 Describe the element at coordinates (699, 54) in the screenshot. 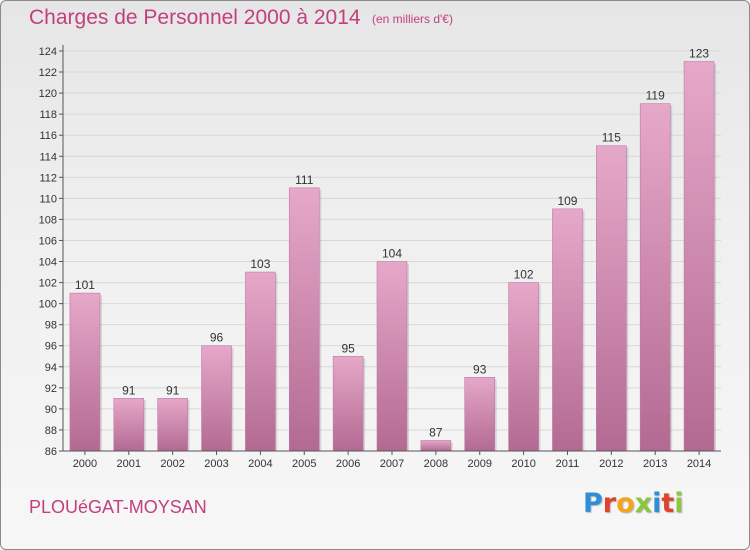

I see `bar-value-label: 123` at that location.